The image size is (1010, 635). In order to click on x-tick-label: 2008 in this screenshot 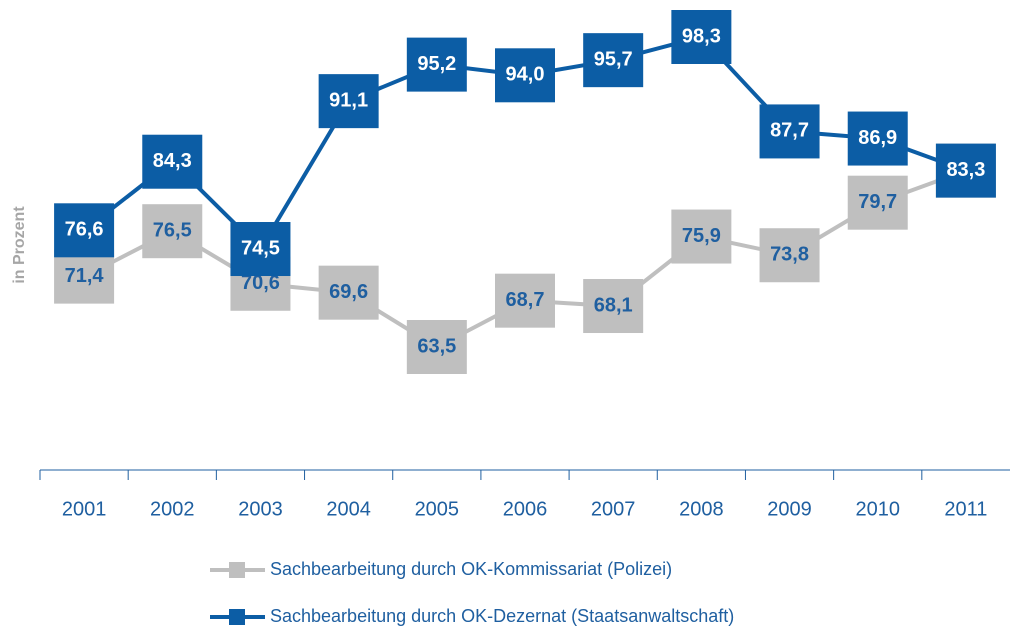, I will do `click(701, 509)`.